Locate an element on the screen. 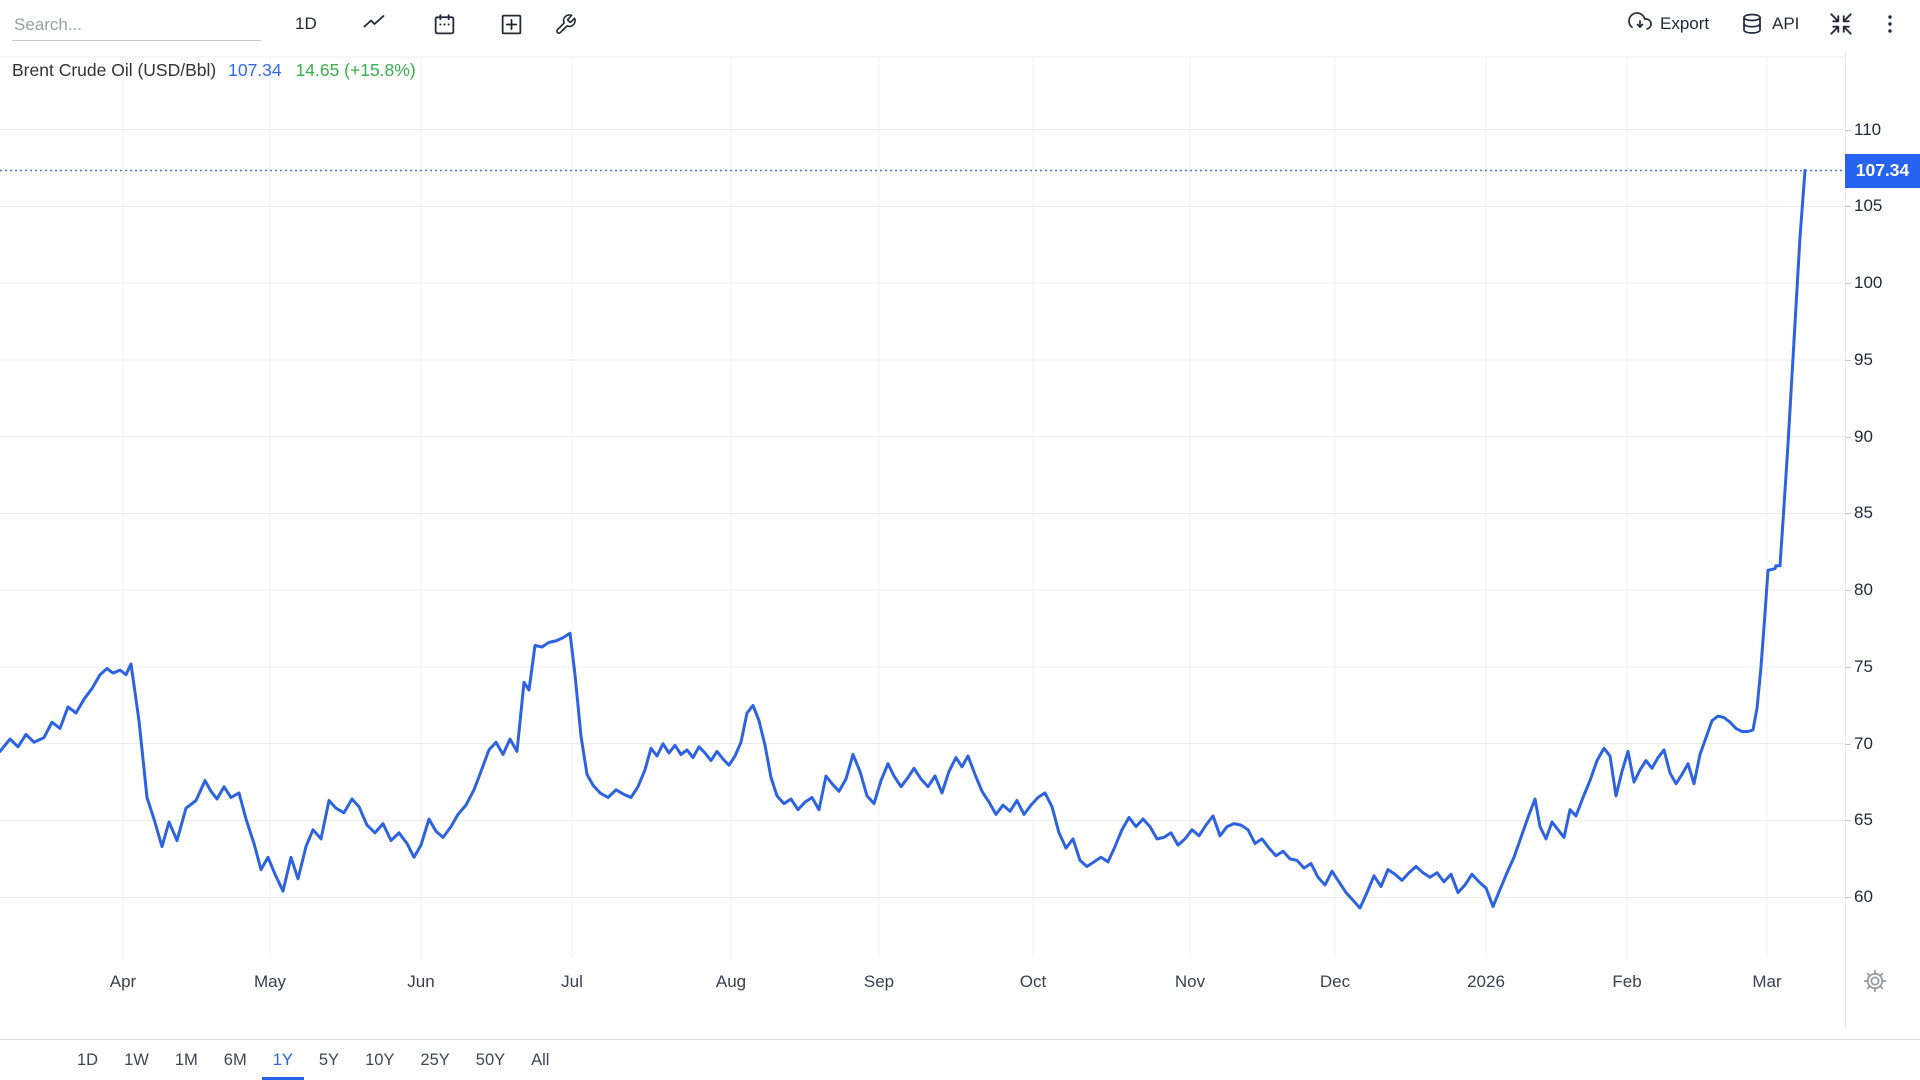 This screenshot has height=1080, width=1920. collapse-arrows-icon is located at coordinates (1841, 24).